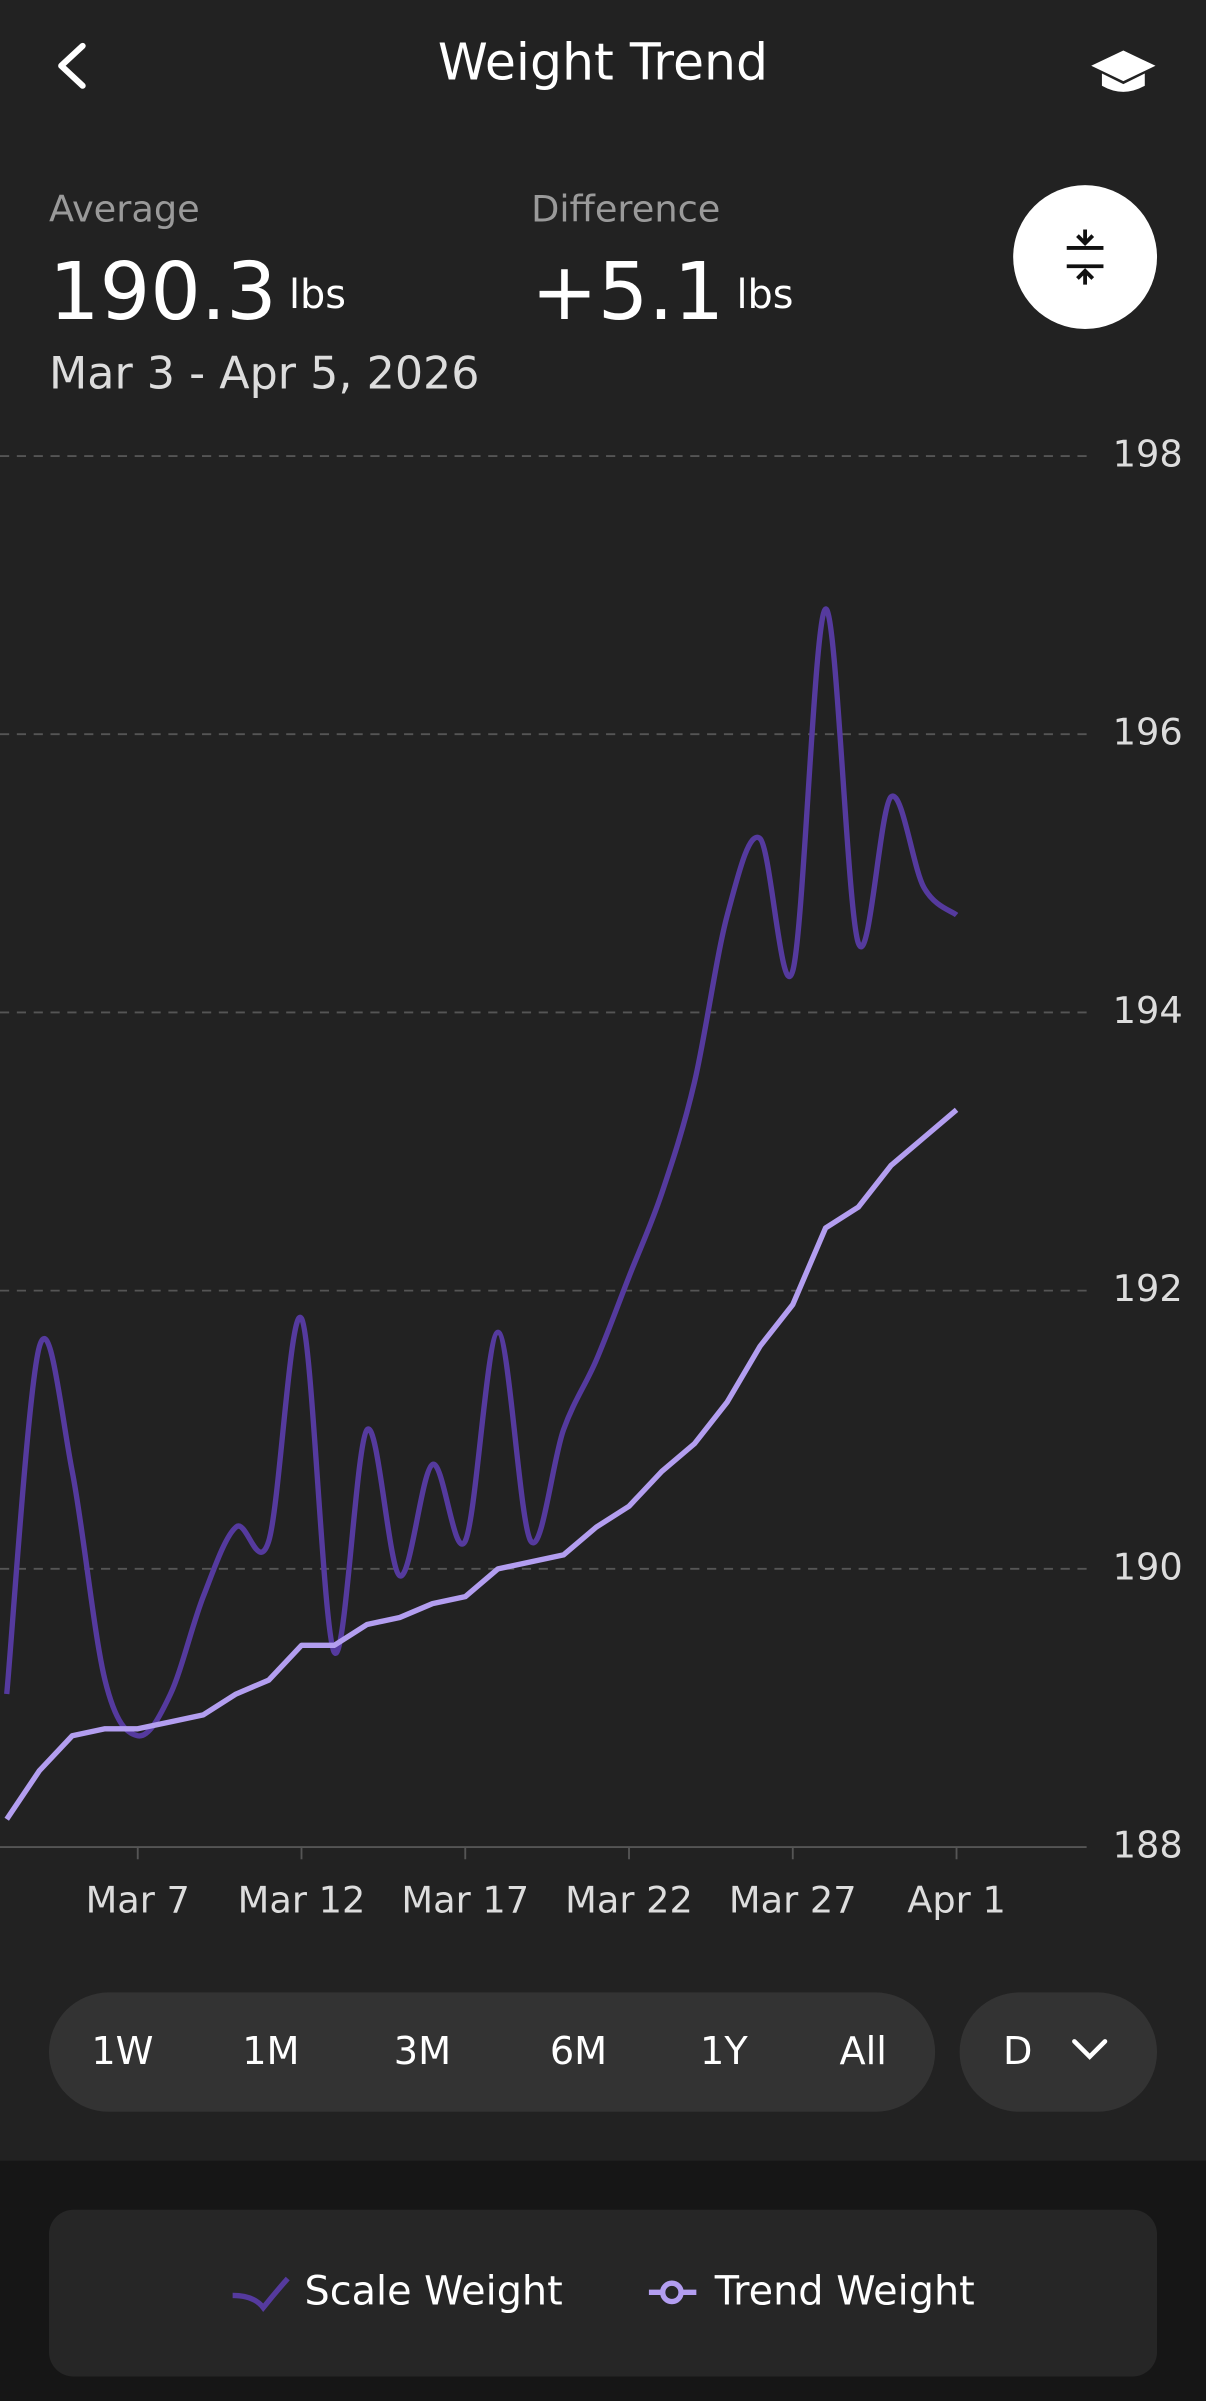  Describe the element at coordinates (793, 1900) in the screenshot. I see `x-tick-label: Mar 27` at that location.